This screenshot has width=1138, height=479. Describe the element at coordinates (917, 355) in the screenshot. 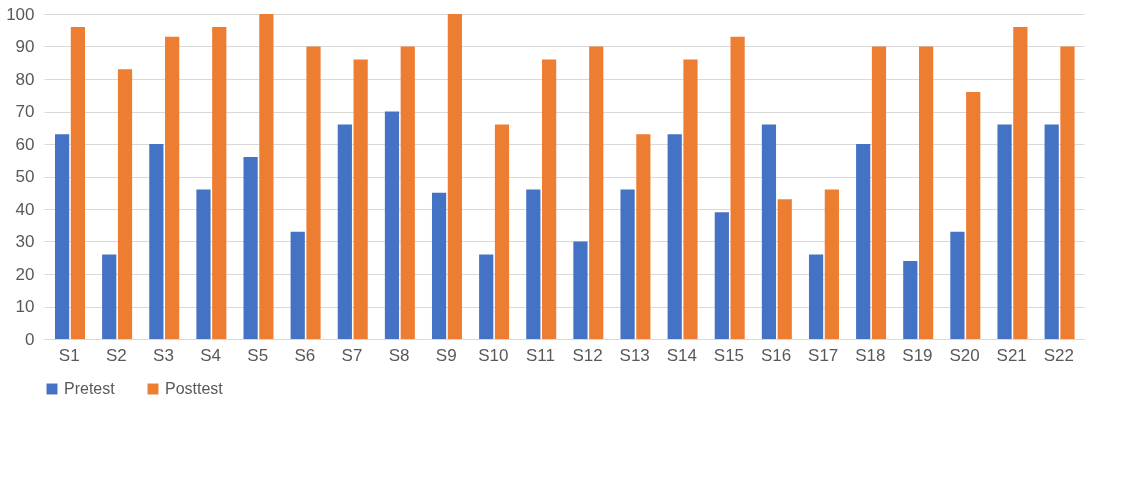

I see `x-tick-label: S19` at that location.